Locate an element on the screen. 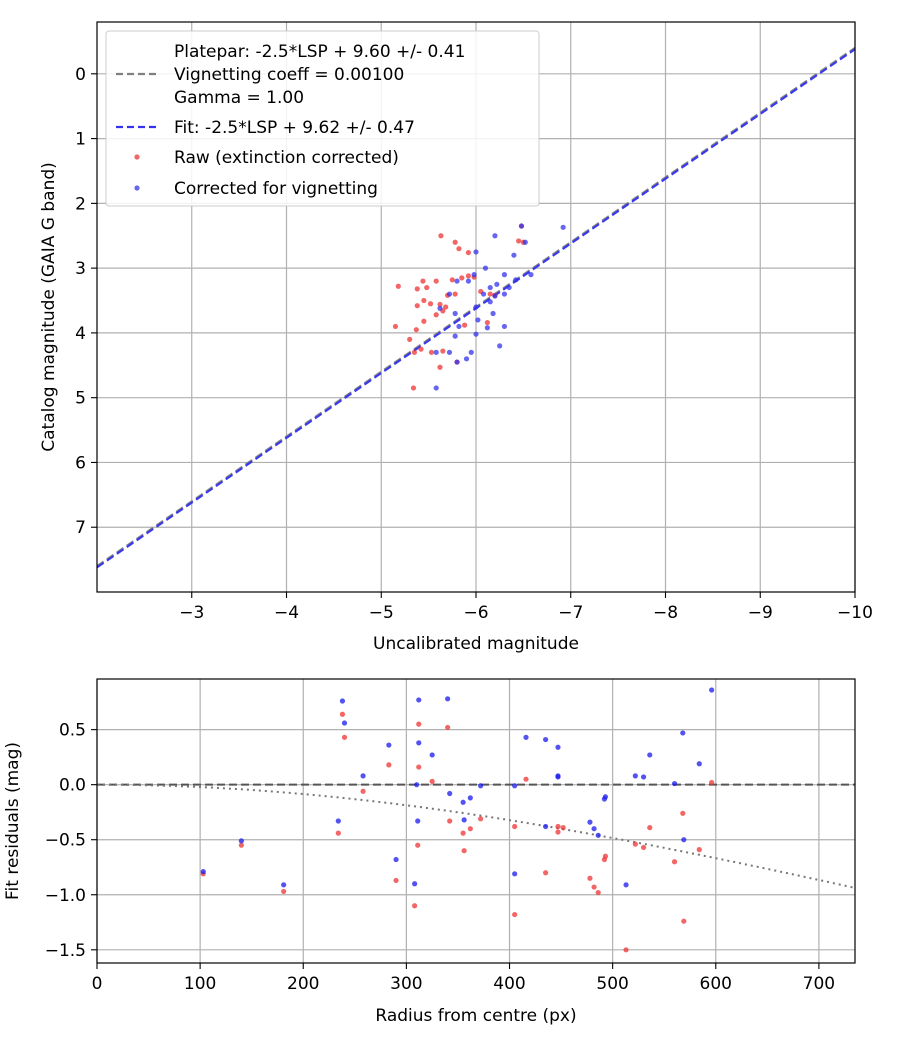 The width and height of the screenshot is (900, 1050). top-x-ticks: −3 −4 −5 −6 −7 −8 −9 −10 is located at coordinates (526, 607).